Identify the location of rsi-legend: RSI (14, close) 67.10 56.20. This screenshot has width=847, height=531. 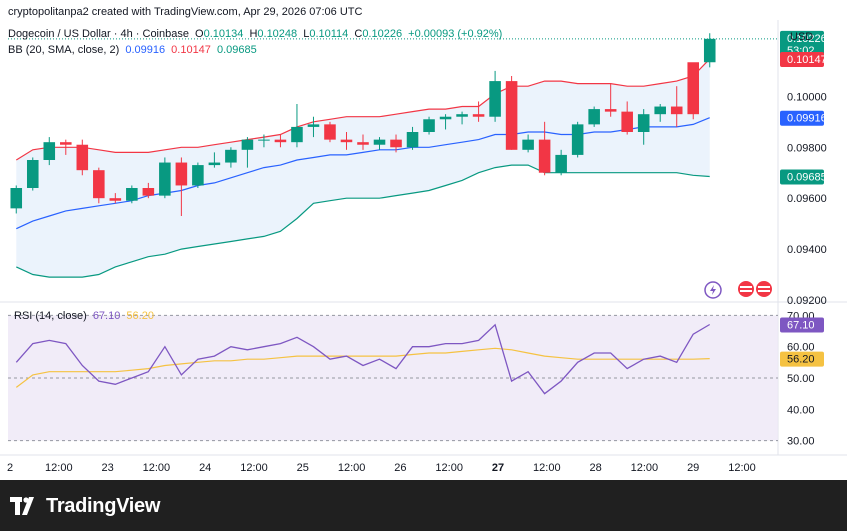
(85, 316).